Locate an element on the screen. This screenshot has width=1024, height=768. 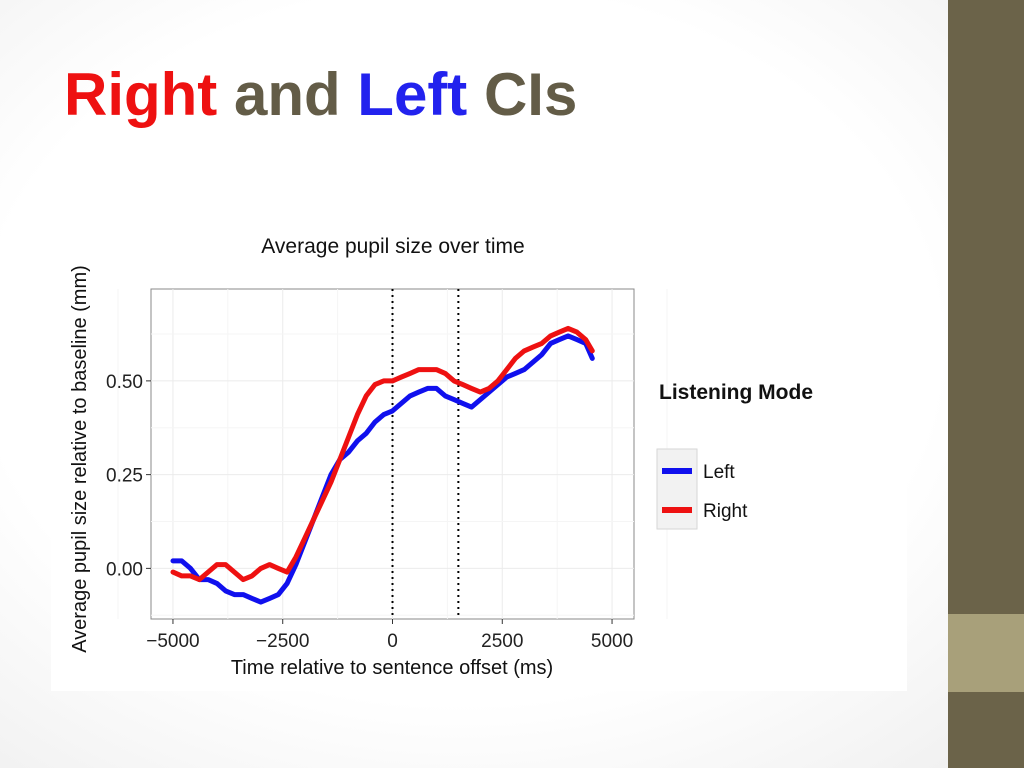
chart-title: Average pupil size over time is located at coordinates (392, 246).